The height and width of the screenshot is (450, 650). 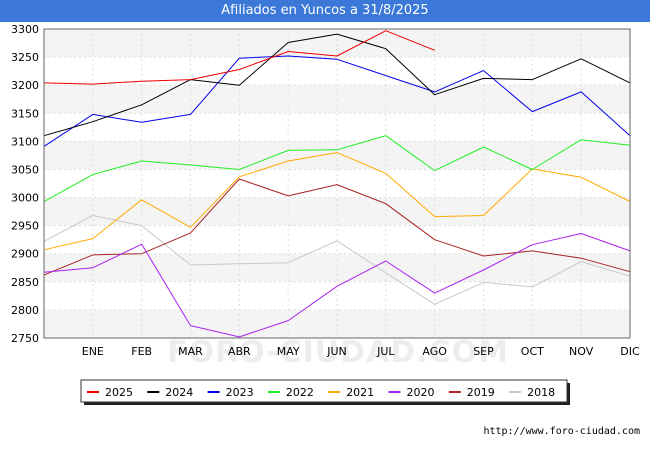 I want to click on x-tick-label: JUN, so click(x=336, y=351).